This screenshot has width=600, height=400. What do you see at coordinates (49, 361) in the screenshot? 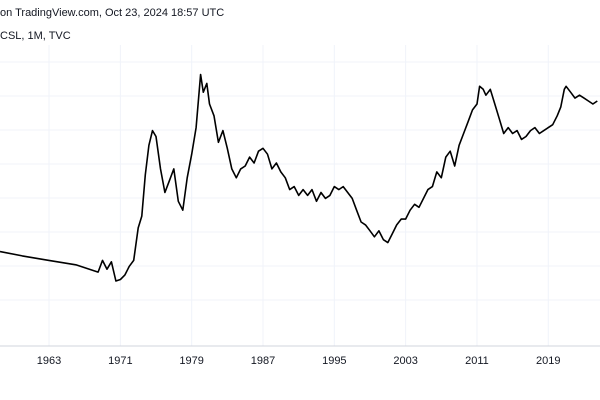
I see `x-tick-label: 1963` at bounding box center [49, 361].